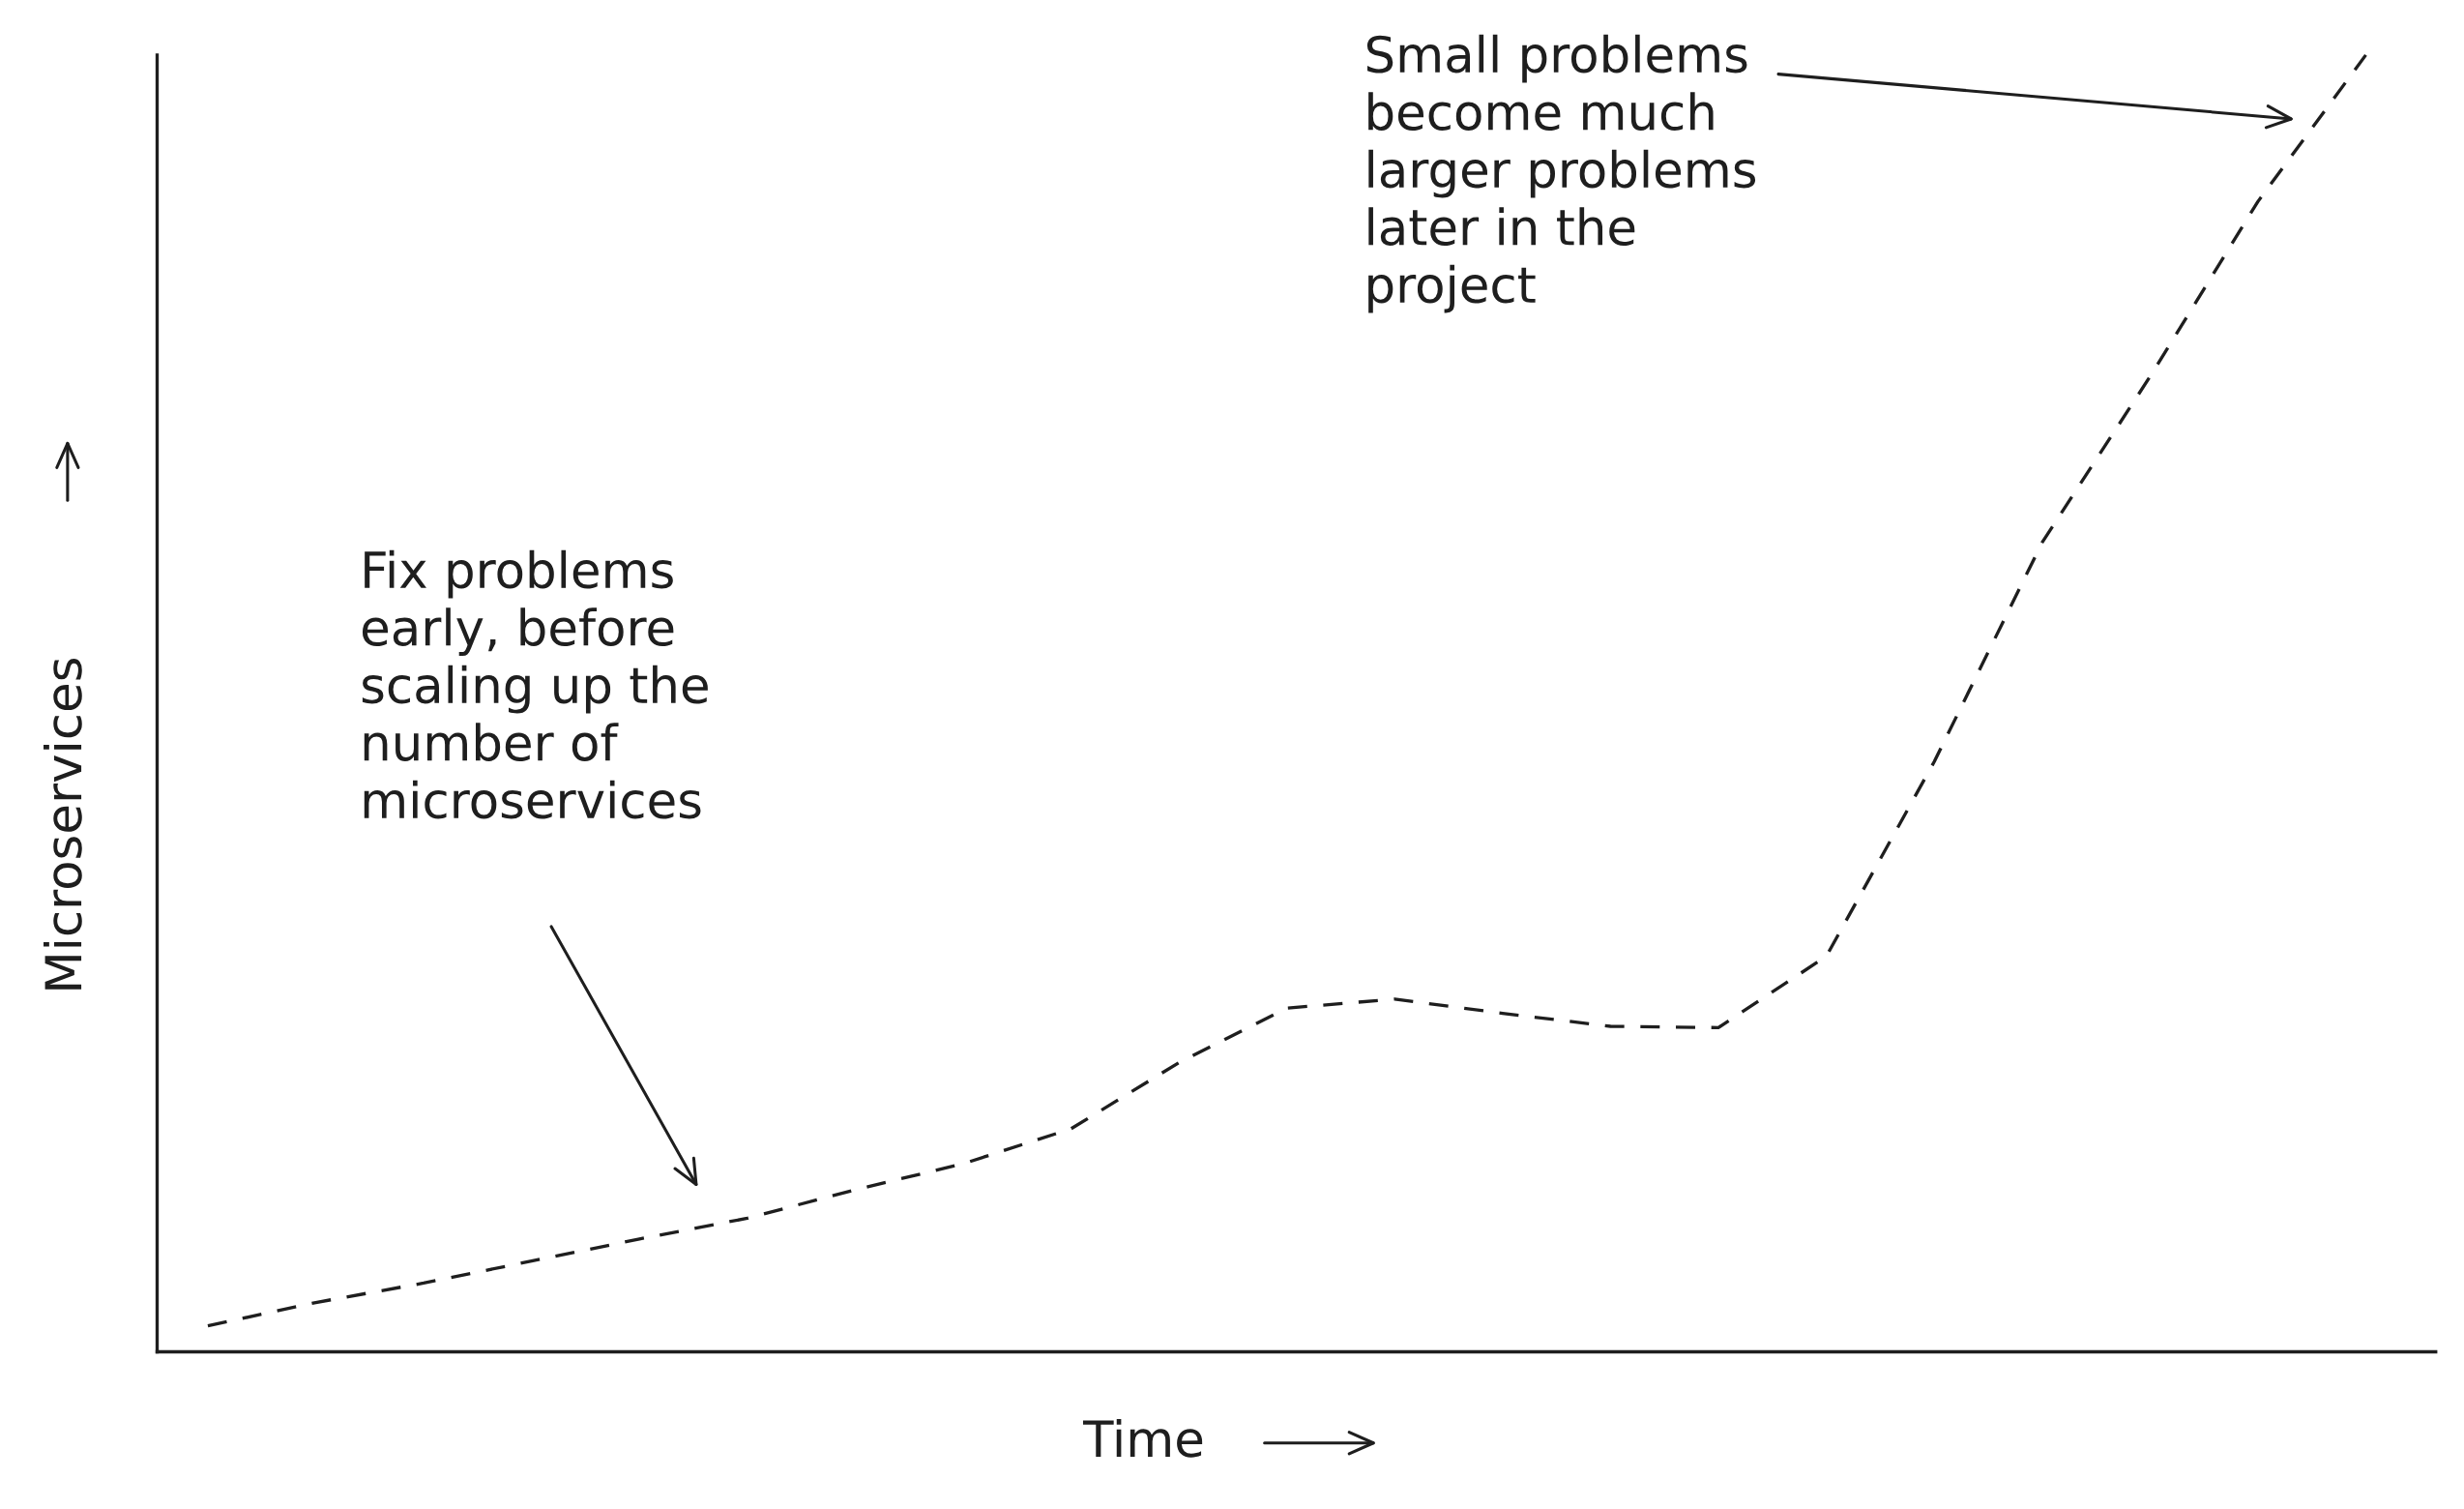 The height and width of the screenshot is (1509, 2464). What do you see at coordinates (535, 684) in the screenshot?
I see `annotation: Fix problems early, before scaling up the number of microservices` at bounding box center [535, 684].